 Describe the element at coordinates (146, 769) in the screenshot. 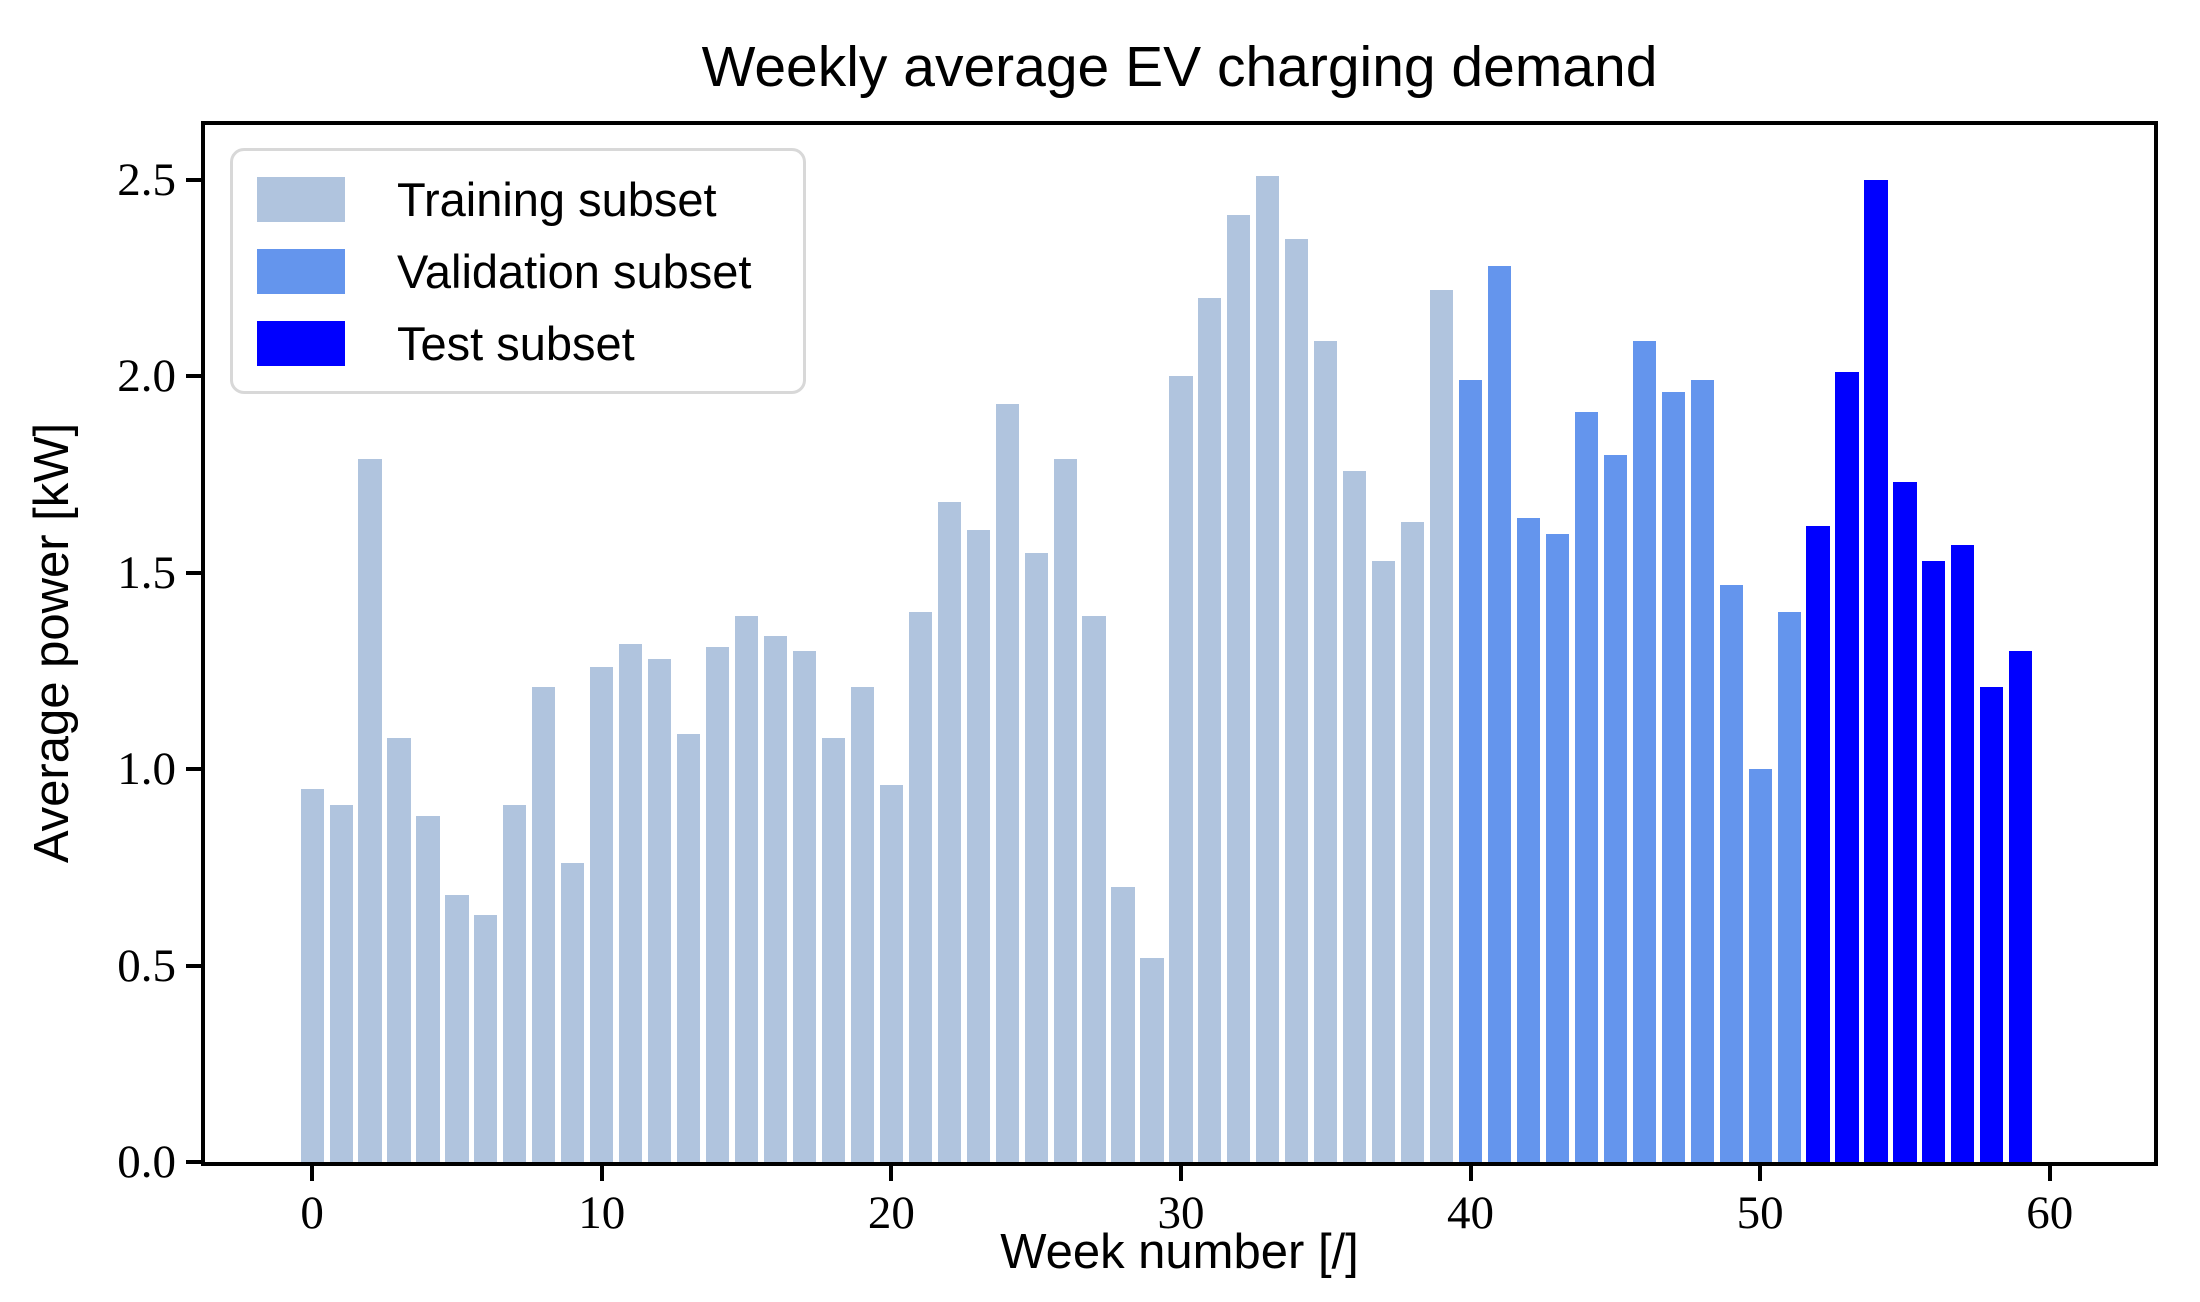

I see `y-tick-label-1.0: 1.0` at that location.